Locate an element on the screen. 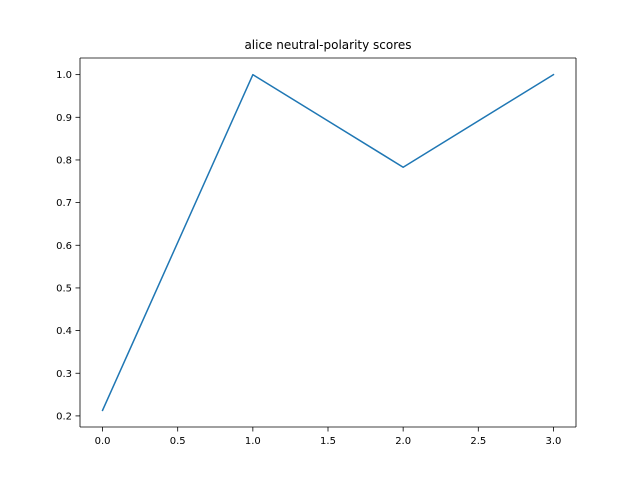 This screenshot has width=640, height=480. x-tick-label: 2.0 is located at coordinates (403, 441).